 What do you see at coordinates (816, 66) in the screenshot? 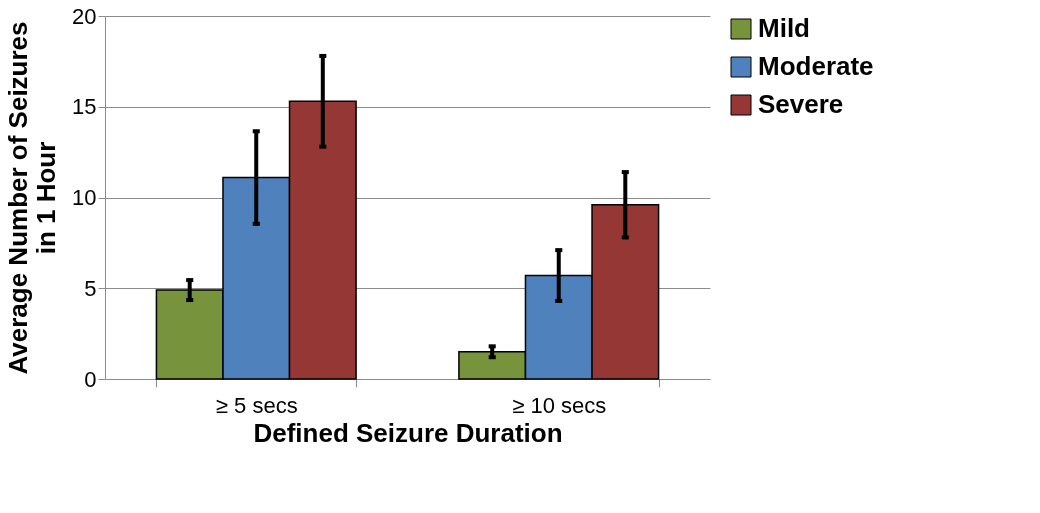
I see `legend-label: Moderate` at bounding box center [816, 66].